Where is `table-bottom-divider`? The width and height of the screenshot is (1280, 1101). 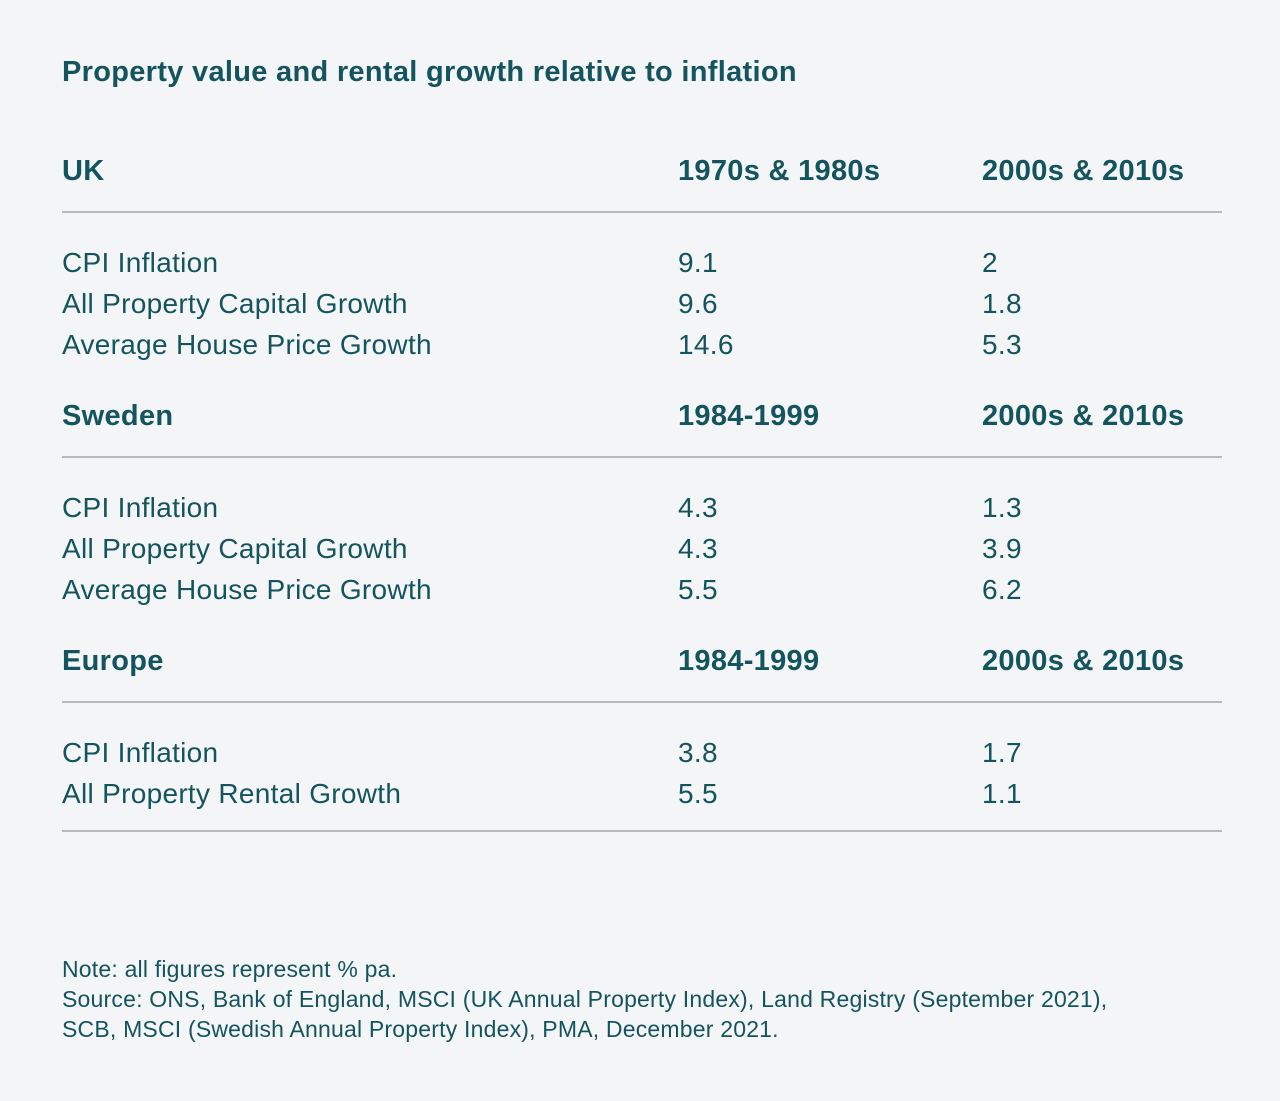
table-bottom-divider is located at coordinates (642, 831).